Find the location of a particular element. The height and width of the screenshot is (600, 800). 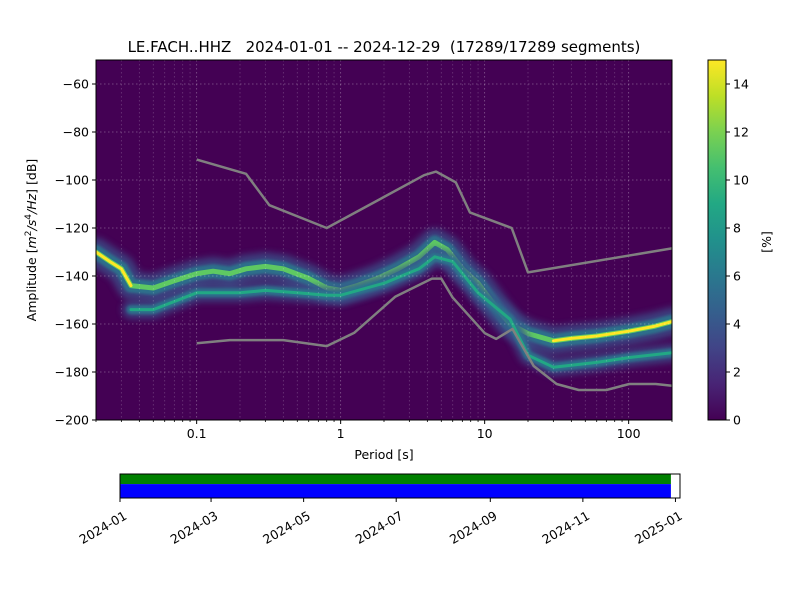

density-ridge is located at coordinates (397, 312).